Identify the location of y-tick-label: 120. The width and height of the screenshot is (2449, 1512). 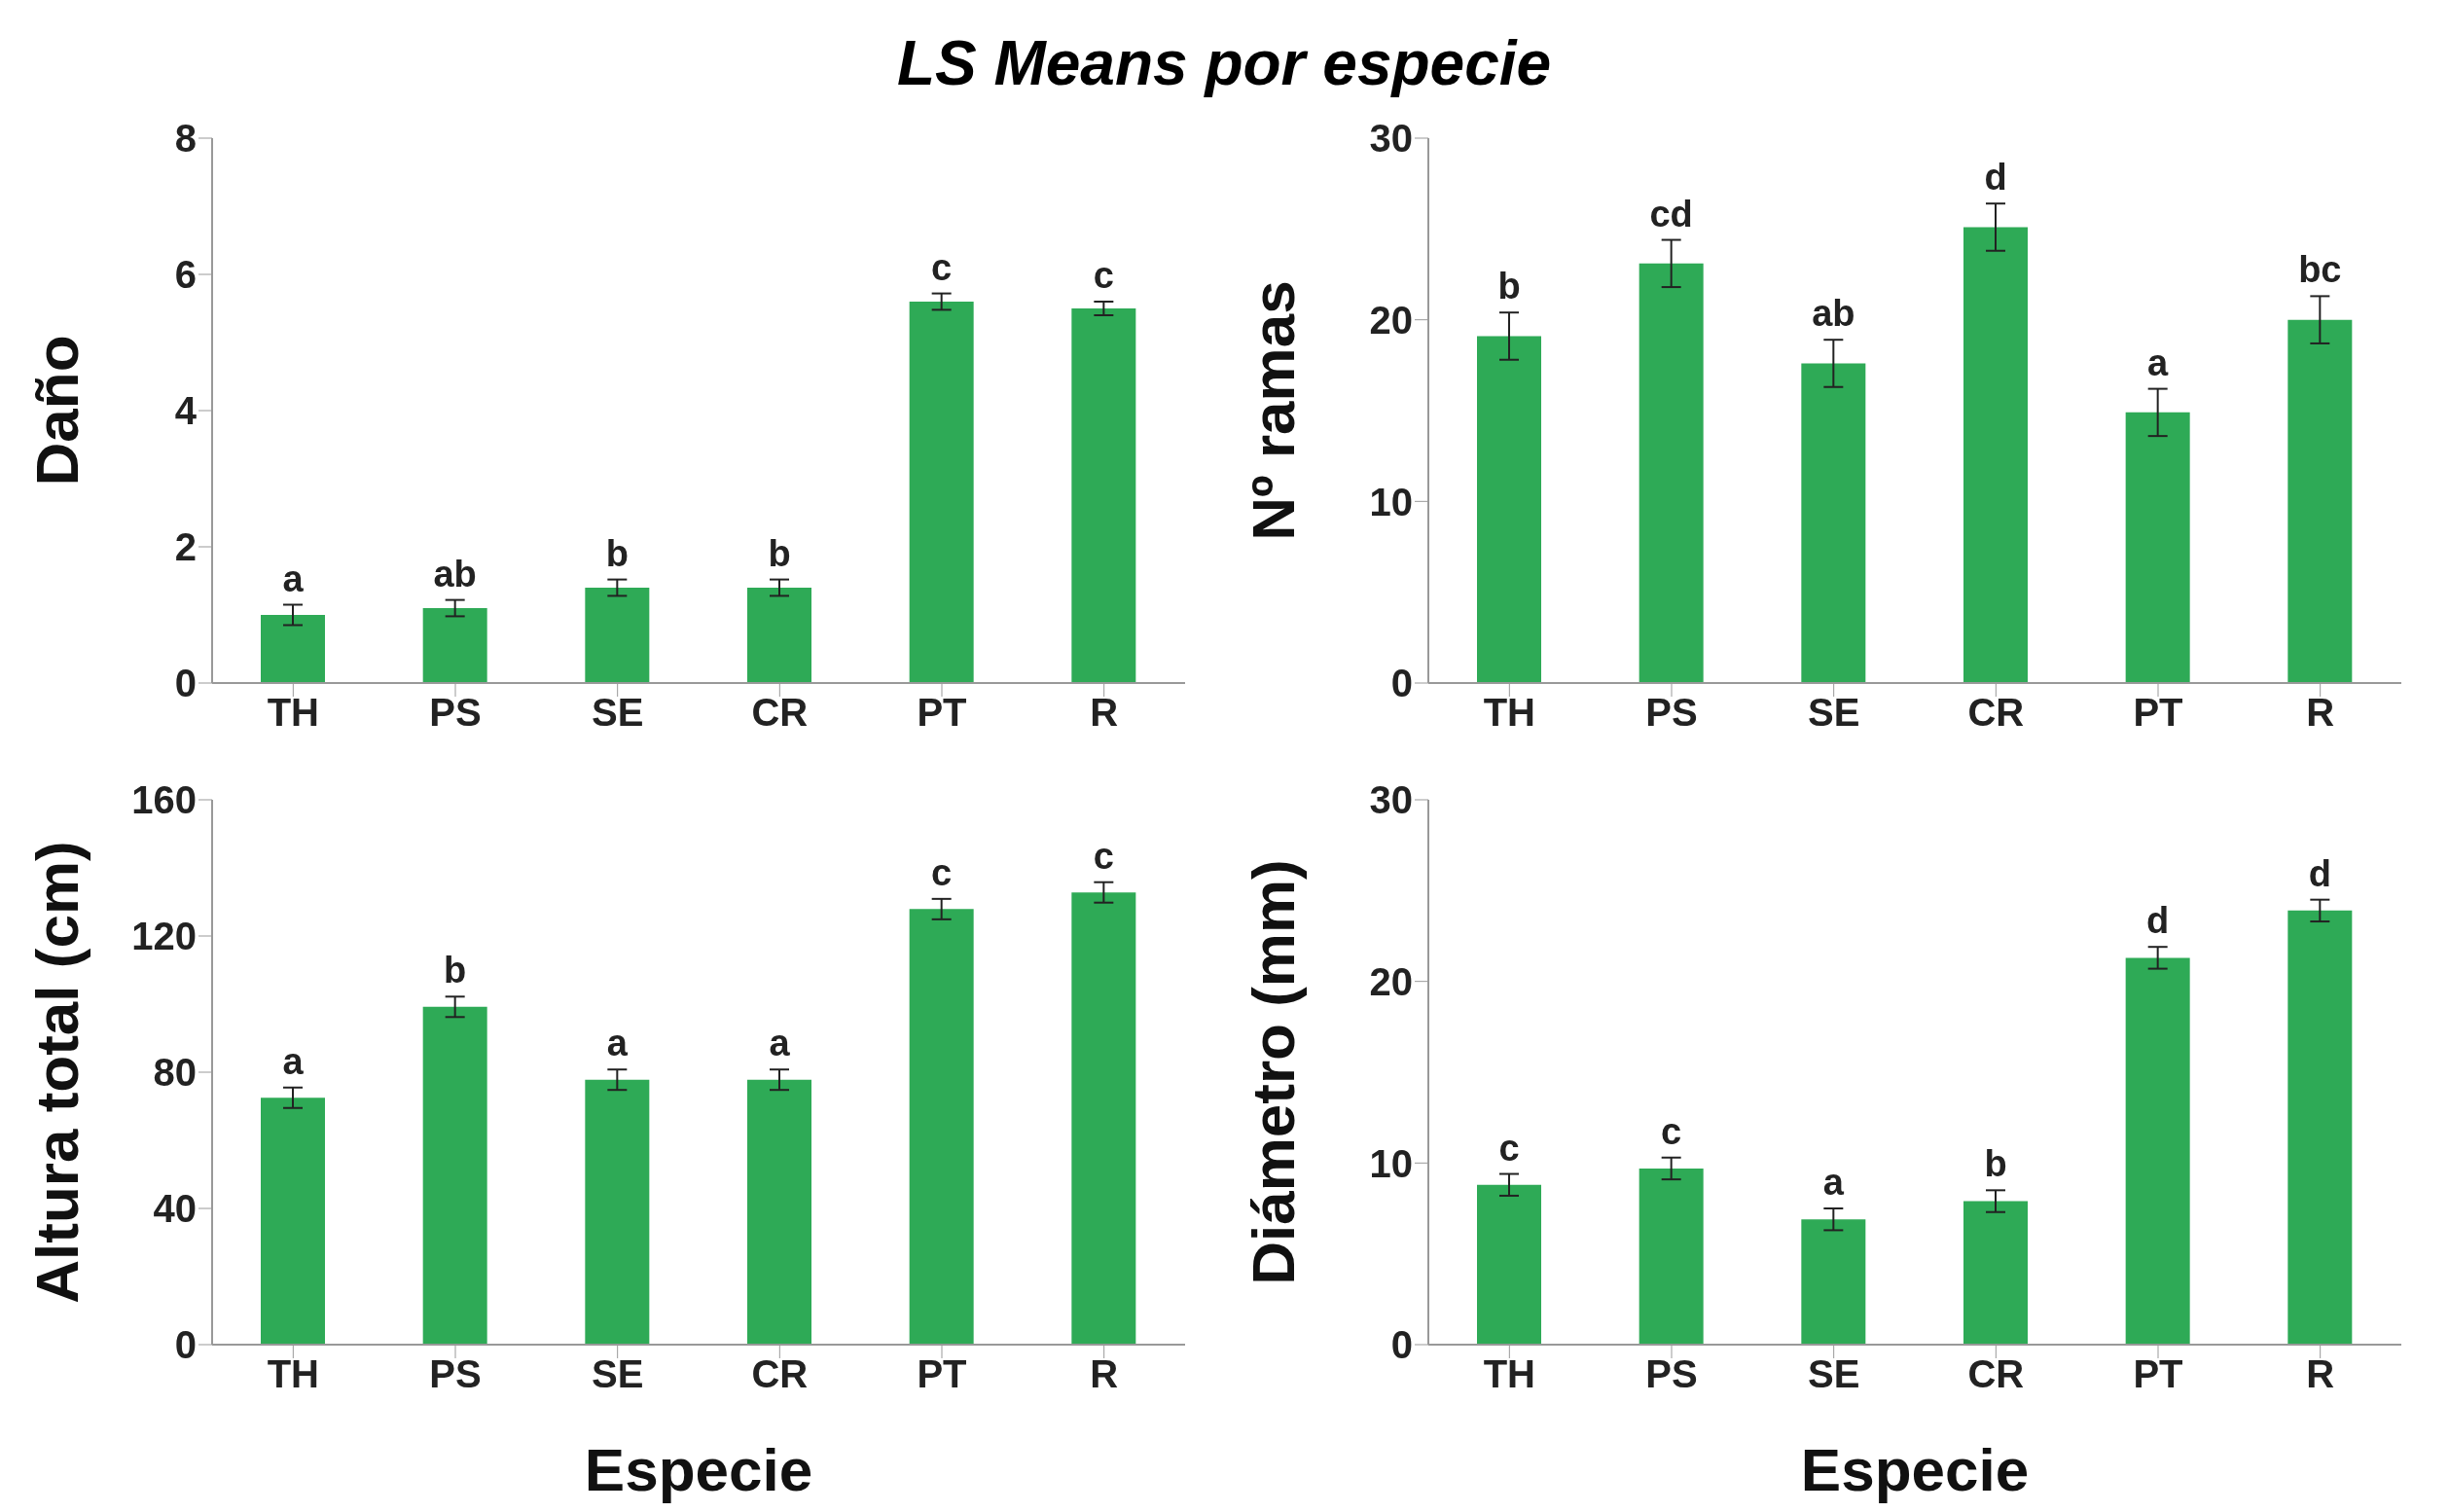
(164, 936).